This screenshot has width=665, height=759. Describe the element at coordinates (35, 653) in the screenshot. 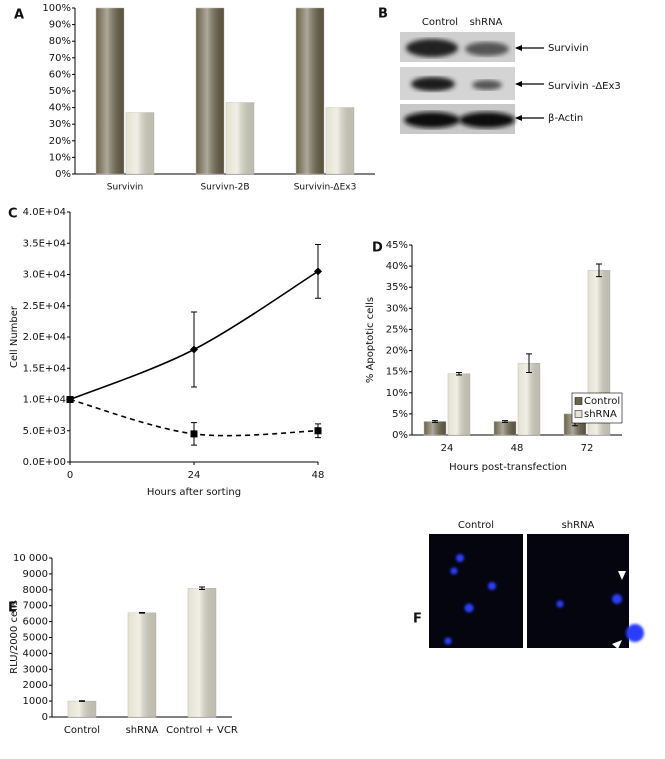

I see `y-tick-label: 4000` at that location.